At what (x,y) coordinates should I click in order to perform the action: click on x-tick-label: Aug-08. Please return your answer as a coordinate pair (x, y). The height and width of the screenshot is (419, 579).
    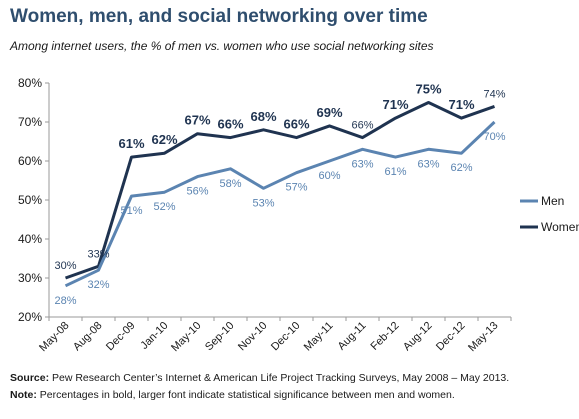
    Looking at the image, I should click on (88, 337).